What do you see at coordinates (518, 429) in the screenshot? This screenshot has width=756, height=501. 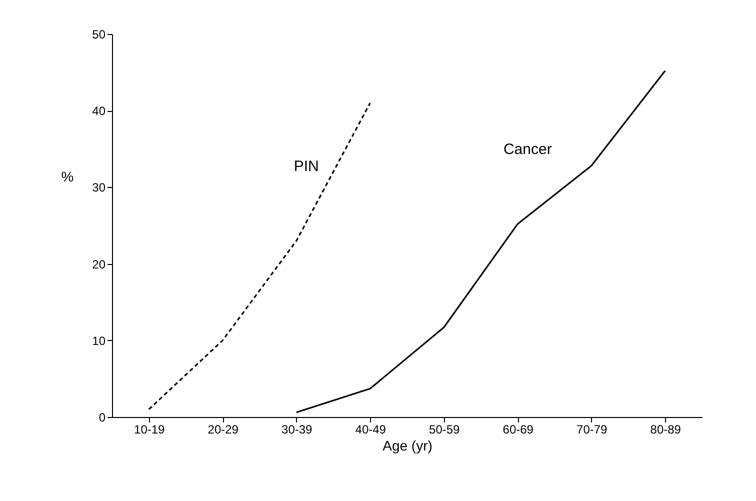 I see `x-tick-label: 60-69` at bounding box center [518, 429].